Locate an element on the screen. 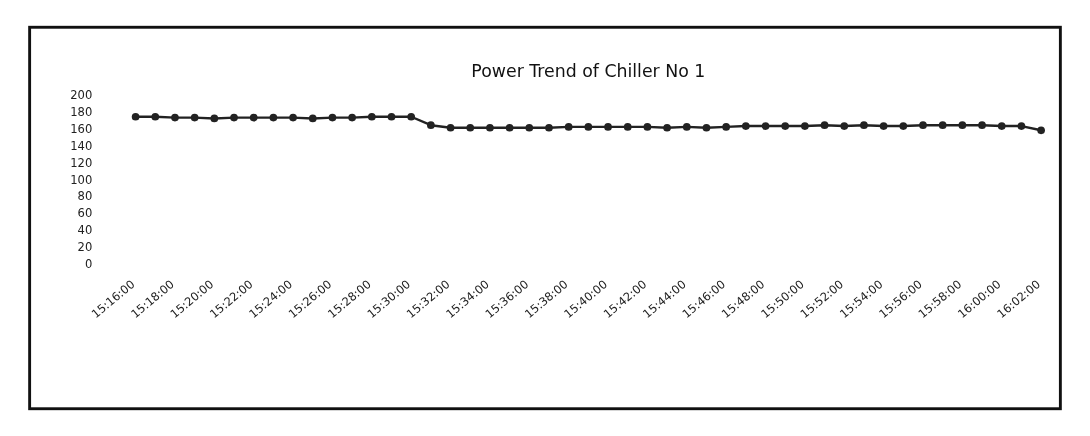  y-tick-label: 20 is located at coordinates (85, 247).